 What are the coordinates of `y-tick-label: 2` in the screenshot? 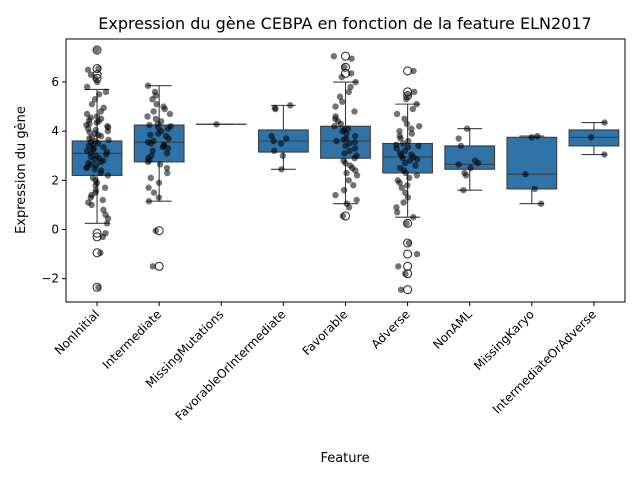 It's located at (55, 180).